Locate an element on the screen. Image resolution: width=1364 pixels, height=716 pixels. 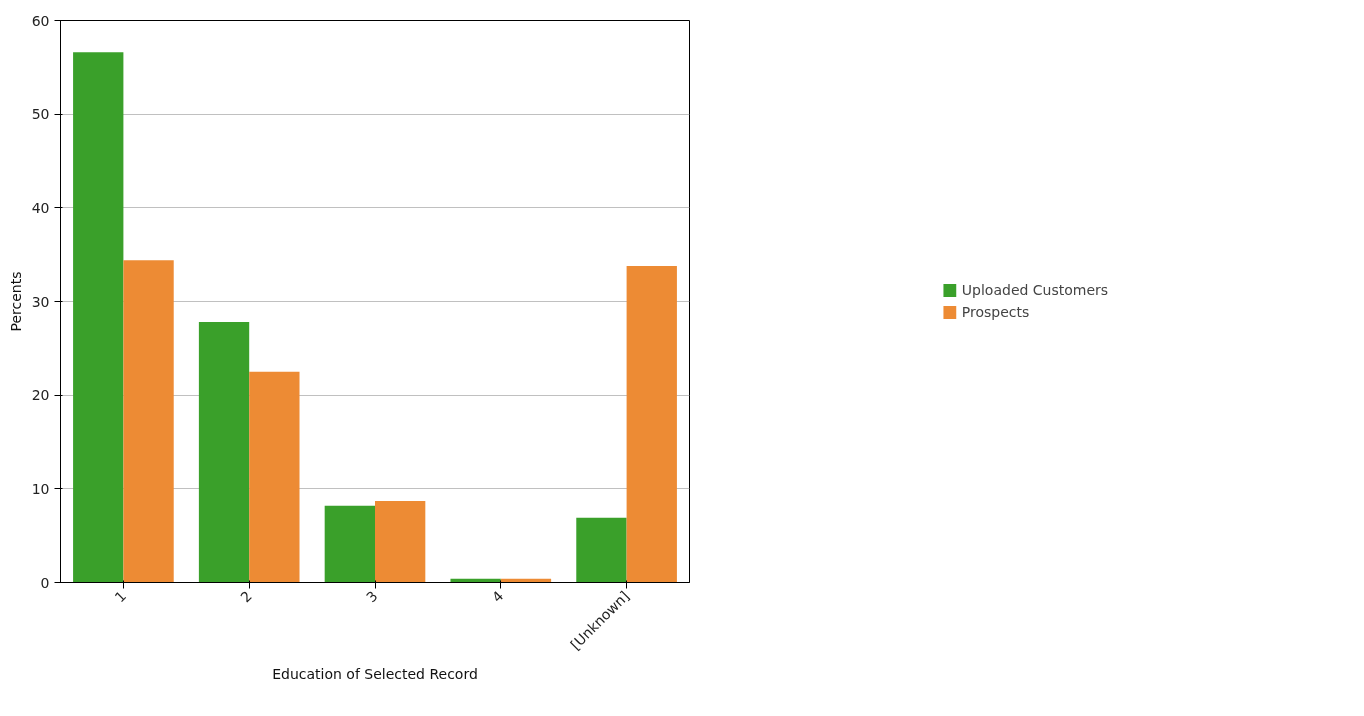
x-tick-label: 3 is located at coordinates (372, 596).